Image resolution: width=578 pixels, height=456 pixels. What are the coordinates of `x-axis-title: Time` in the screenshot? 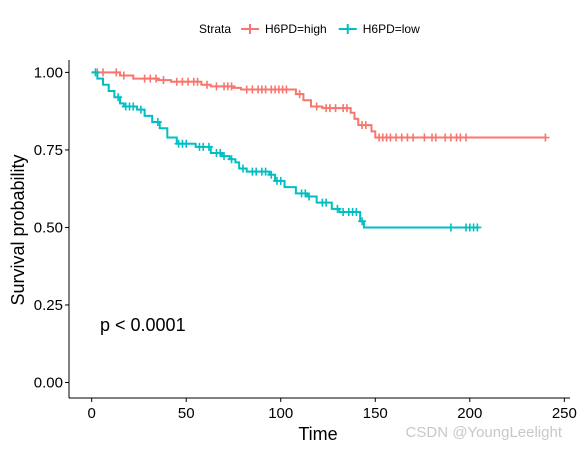 It's located at (317, 434).